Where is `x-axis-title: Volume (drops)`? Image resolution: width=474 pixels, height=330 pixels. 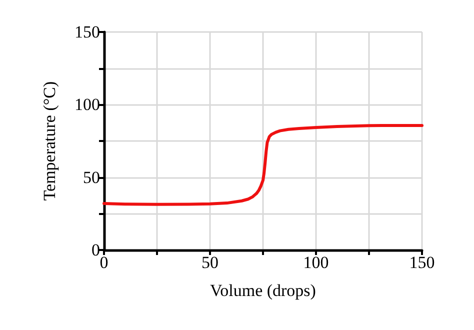 x-axis-title: Volume (drops) is located at coordinates (263, 290).